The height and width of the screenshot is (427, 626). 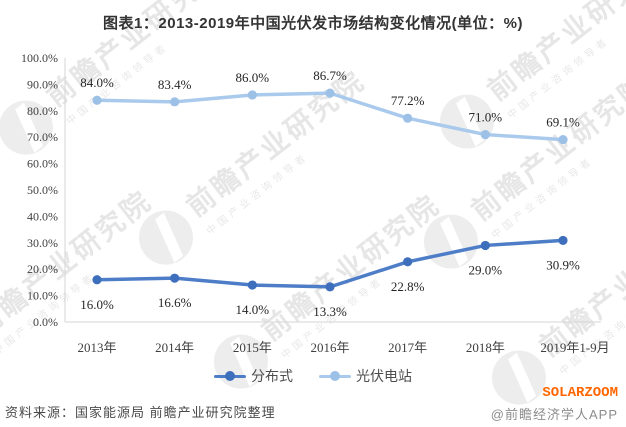 What do you see at coordinates (42, 216) in the screenshot?
I see `y-axis-tick-label: 40.0%` at bounding box center [42, 216].